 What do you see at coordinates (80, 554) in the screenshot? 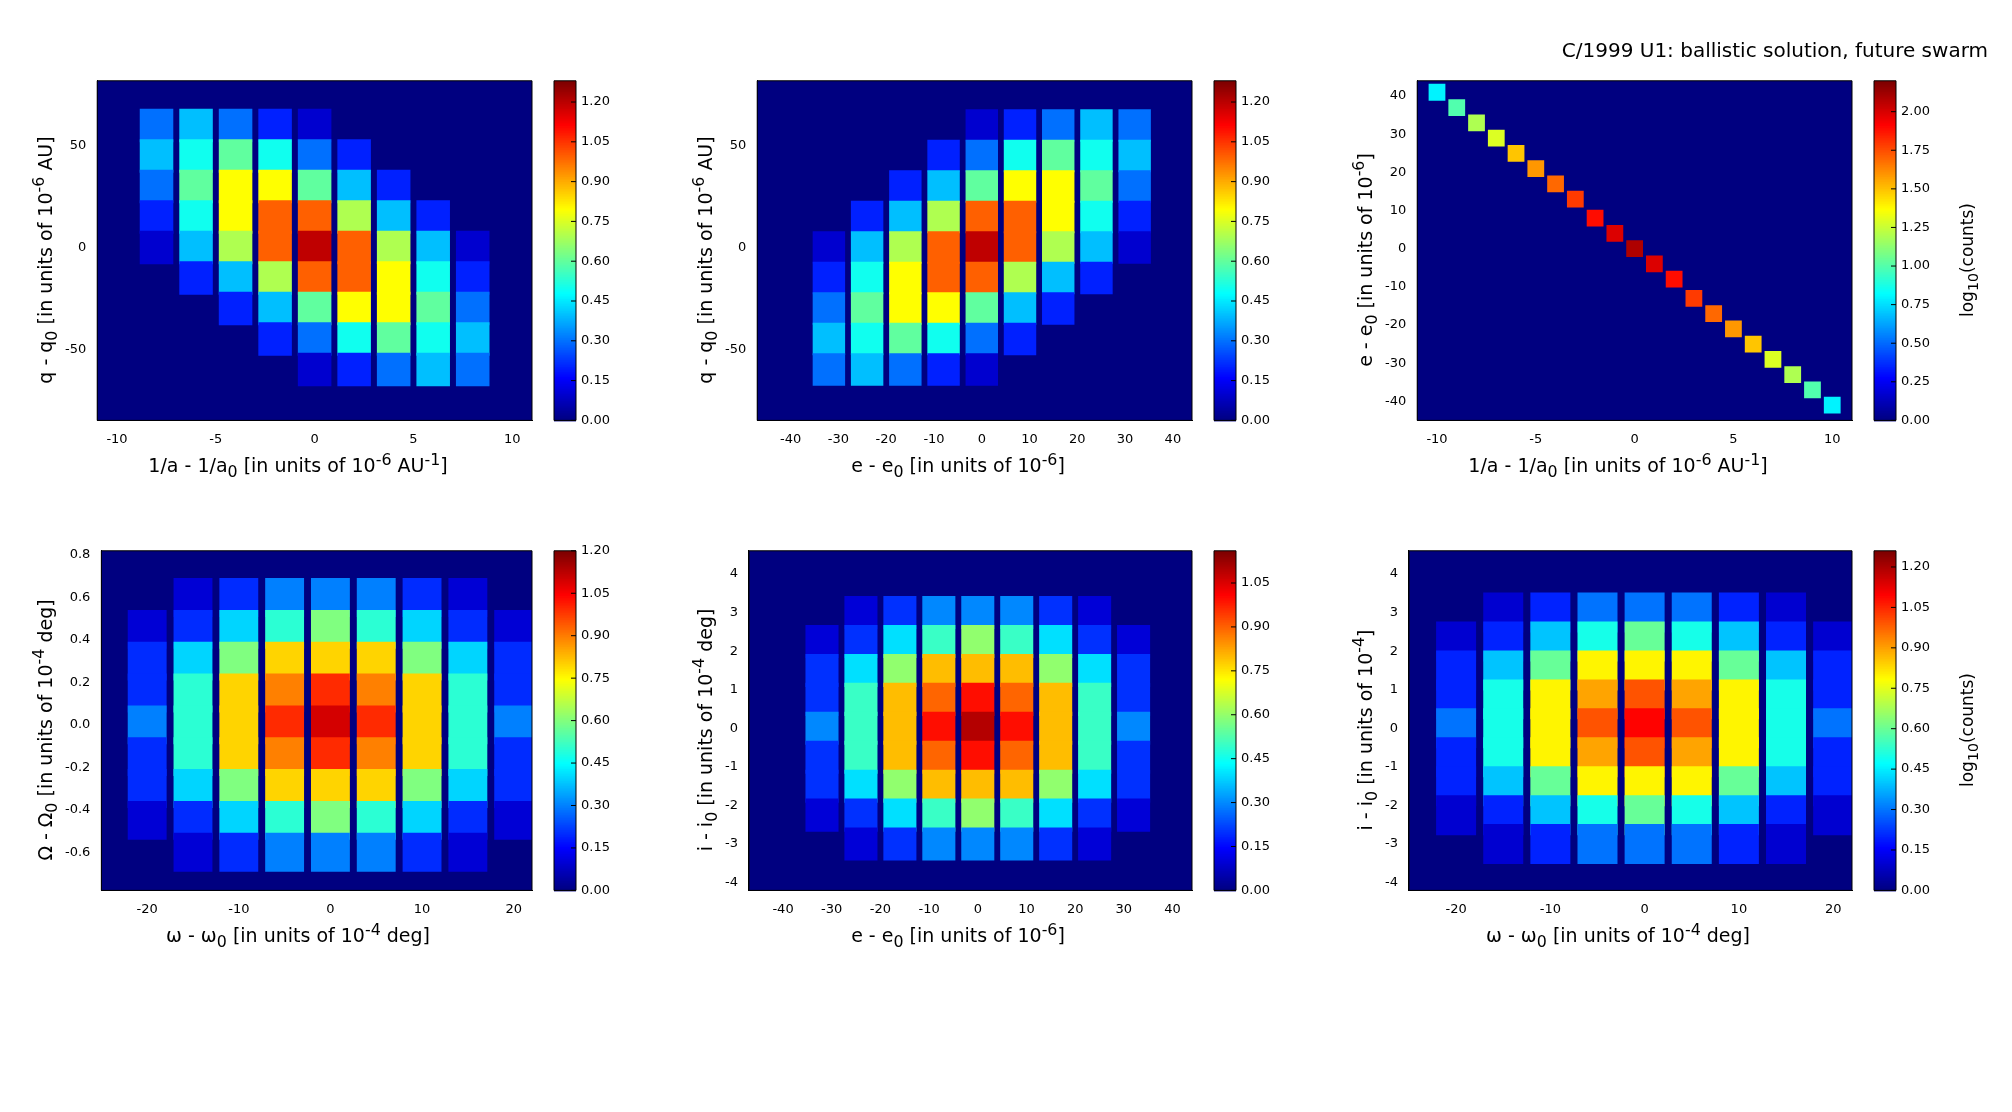
I see `y-tick-label: 0.8` at bounding box center [80, 554].